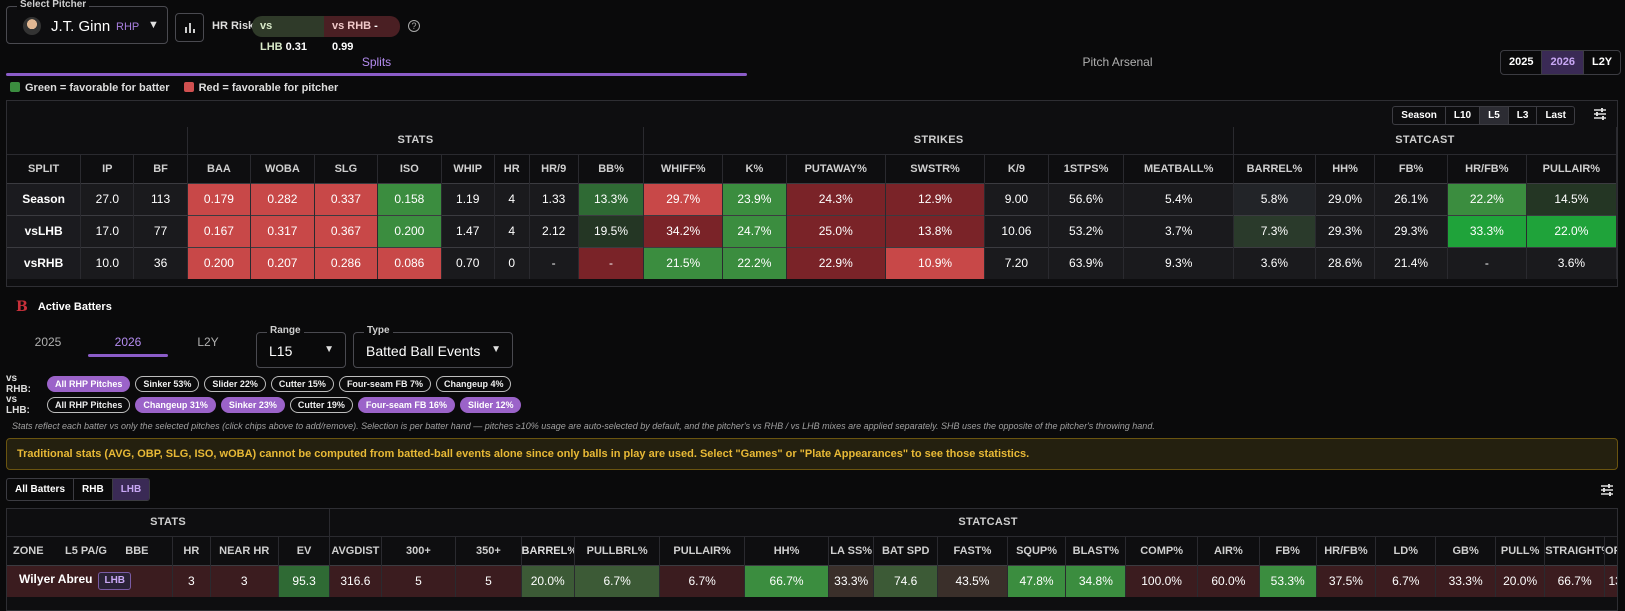 The image size is (1625, 611). I want to click on filter-all-batters: All Batters, so click(40, 489).